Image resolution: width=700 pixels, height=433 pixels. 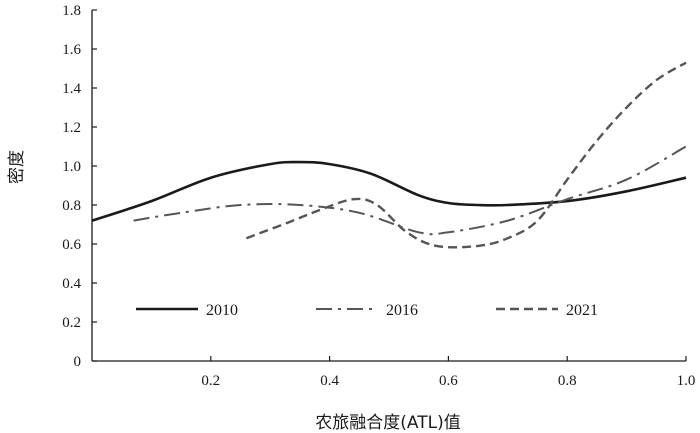 I want to click on x-tick-label: 0.8, so click(x=567, y=381).